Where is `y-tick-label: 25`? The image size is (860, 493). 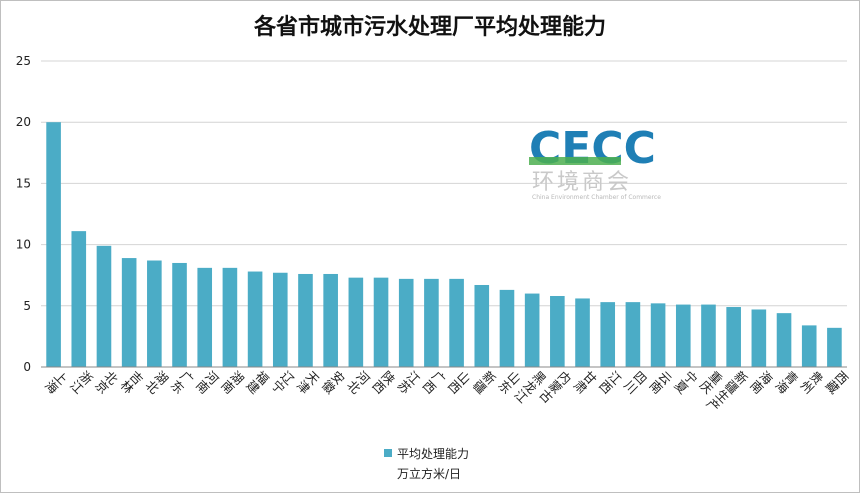
y-tick-label: 25 is located at coordinates (23, 61).